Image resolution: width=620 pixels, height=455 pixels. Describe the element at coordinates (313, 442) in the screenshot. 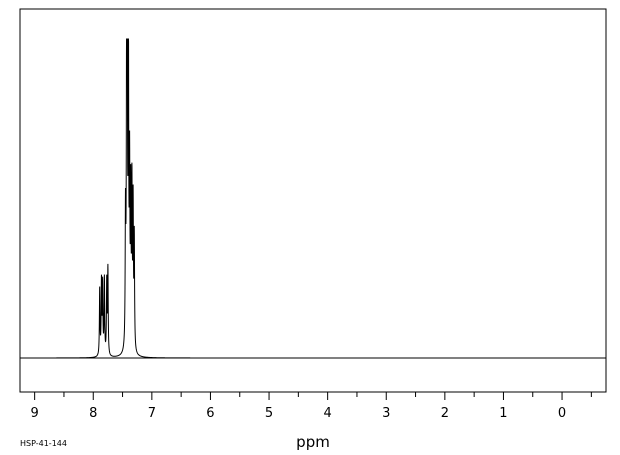

I see `x-axis-label: ppm` at that location.